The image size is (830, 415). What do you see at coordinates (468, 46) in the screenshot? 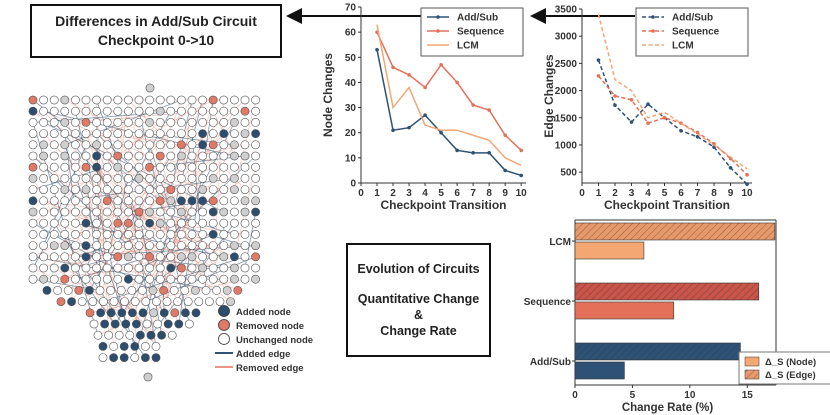
I see `node-chart-legend-label-lcm: LCM` at bounding box center [468, 46].